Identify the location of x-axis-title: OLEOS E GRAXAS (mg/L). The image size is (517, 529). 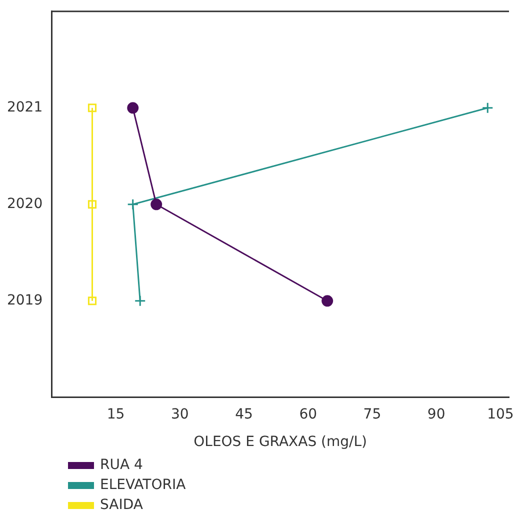
(280, 442).